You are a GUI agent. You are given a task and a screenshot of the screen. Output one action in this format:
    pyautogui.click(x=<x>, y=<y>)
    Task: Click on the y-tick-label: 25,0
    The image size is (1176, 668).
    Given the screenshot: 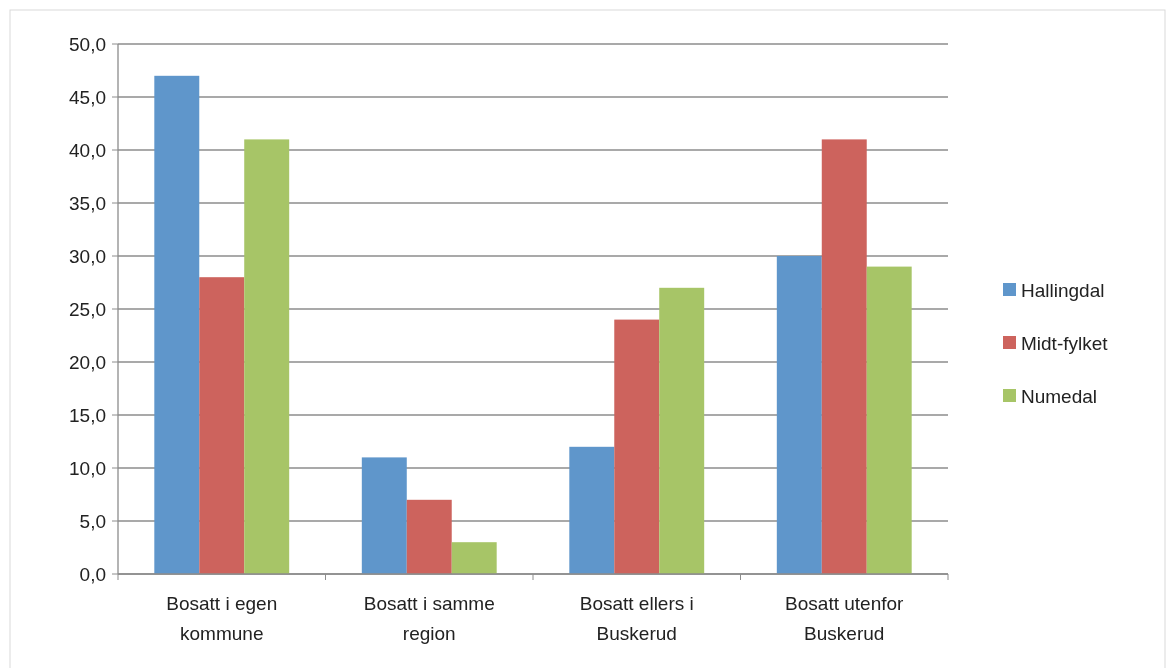 What is the action you would take?
    pyautogui.click(x=87, y=309)
    